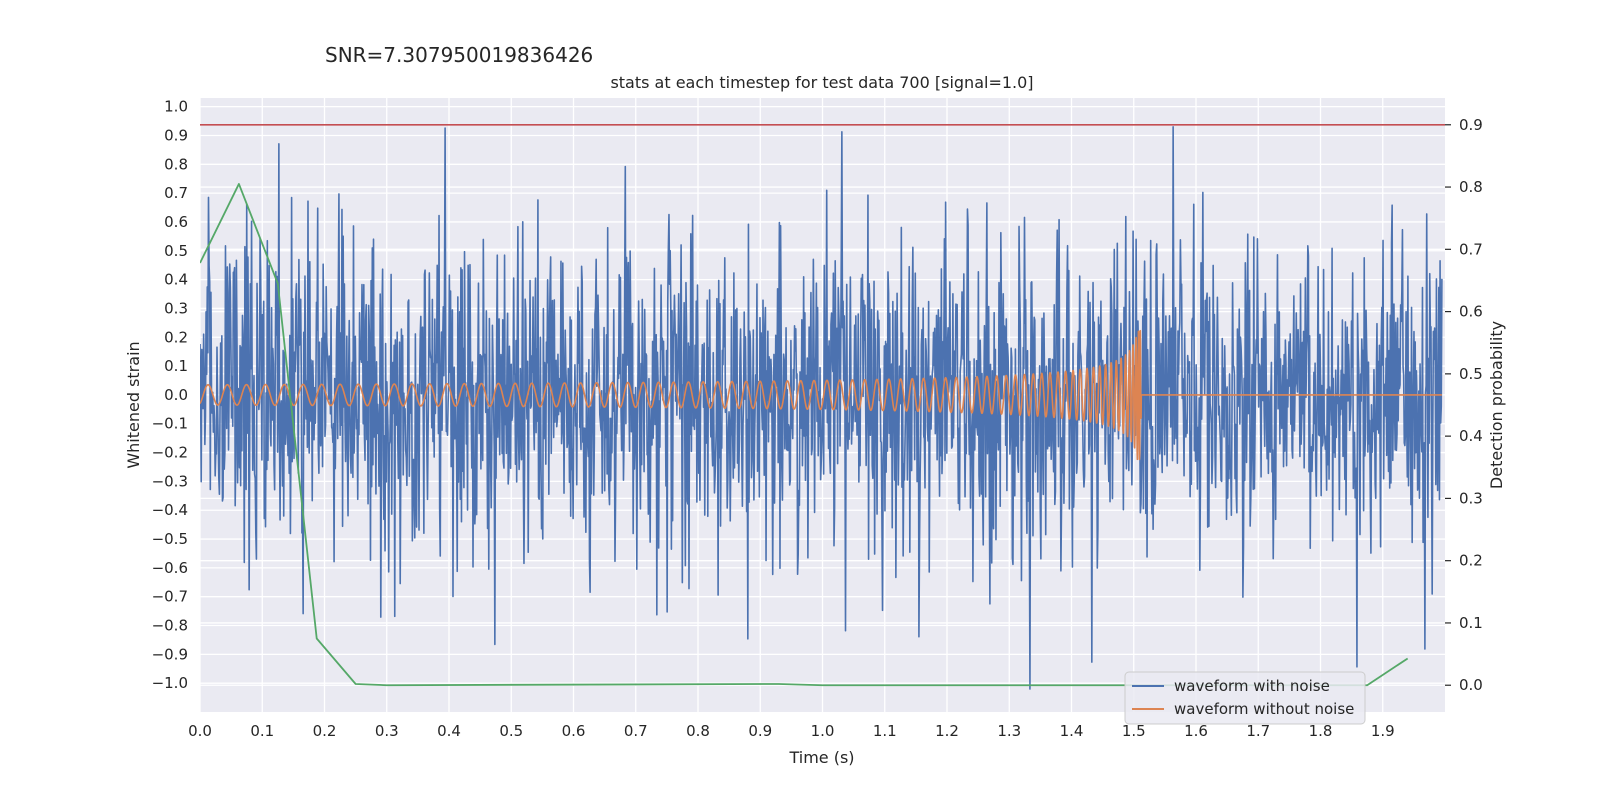  What do you see at coordinates (170, 481) in the screenshot?
I see `y-tick-label: −0.3` at bounding box center [170, 481].